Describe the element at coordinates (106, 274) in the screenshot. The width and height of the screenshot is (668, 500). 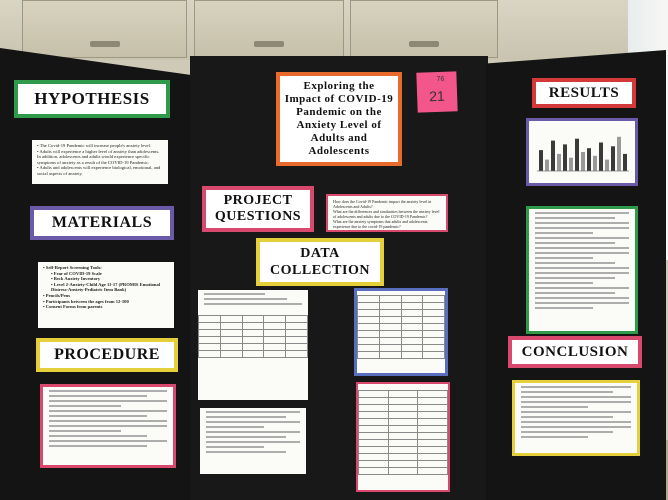
I see `materials-item: Fear of COVID-19 Scale` at that location.